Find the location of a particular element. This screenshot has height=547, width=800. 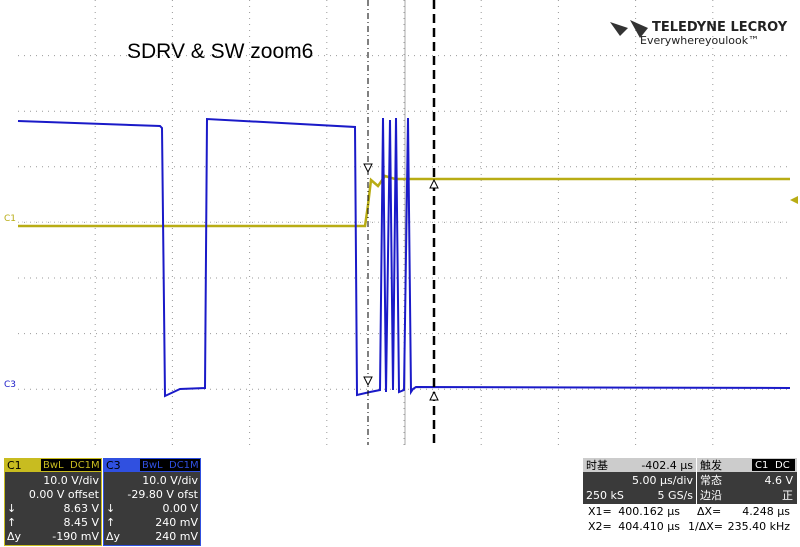

cursor-label: X1= is located at coordinates (600, 511).